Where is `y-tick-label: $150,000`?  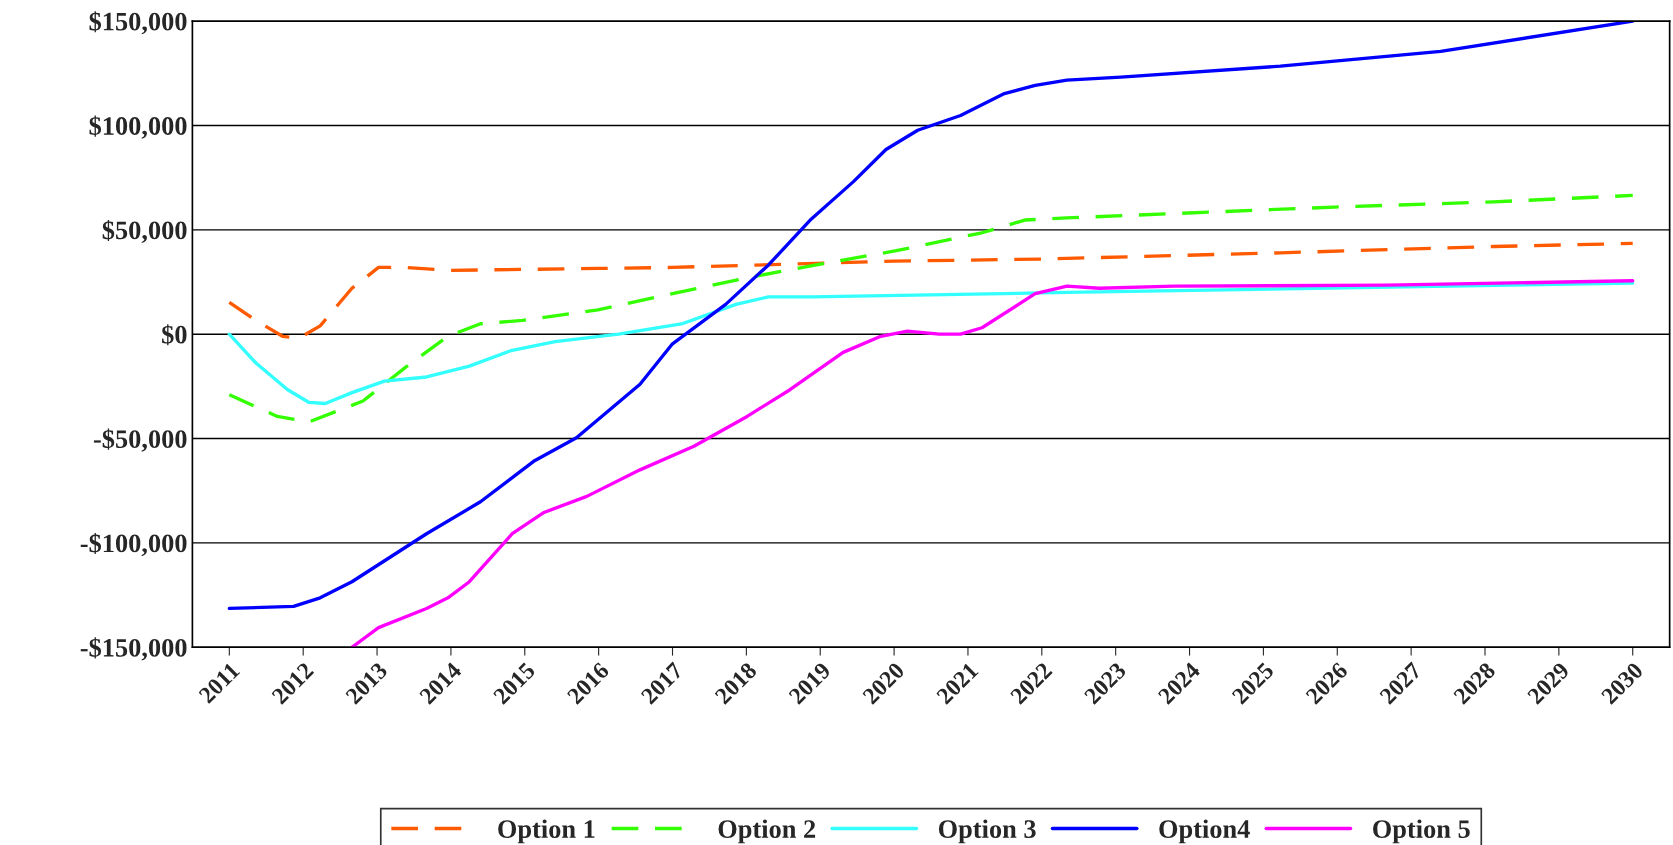 y-tick-label: $150,000 is located at coordinates (138, 23).